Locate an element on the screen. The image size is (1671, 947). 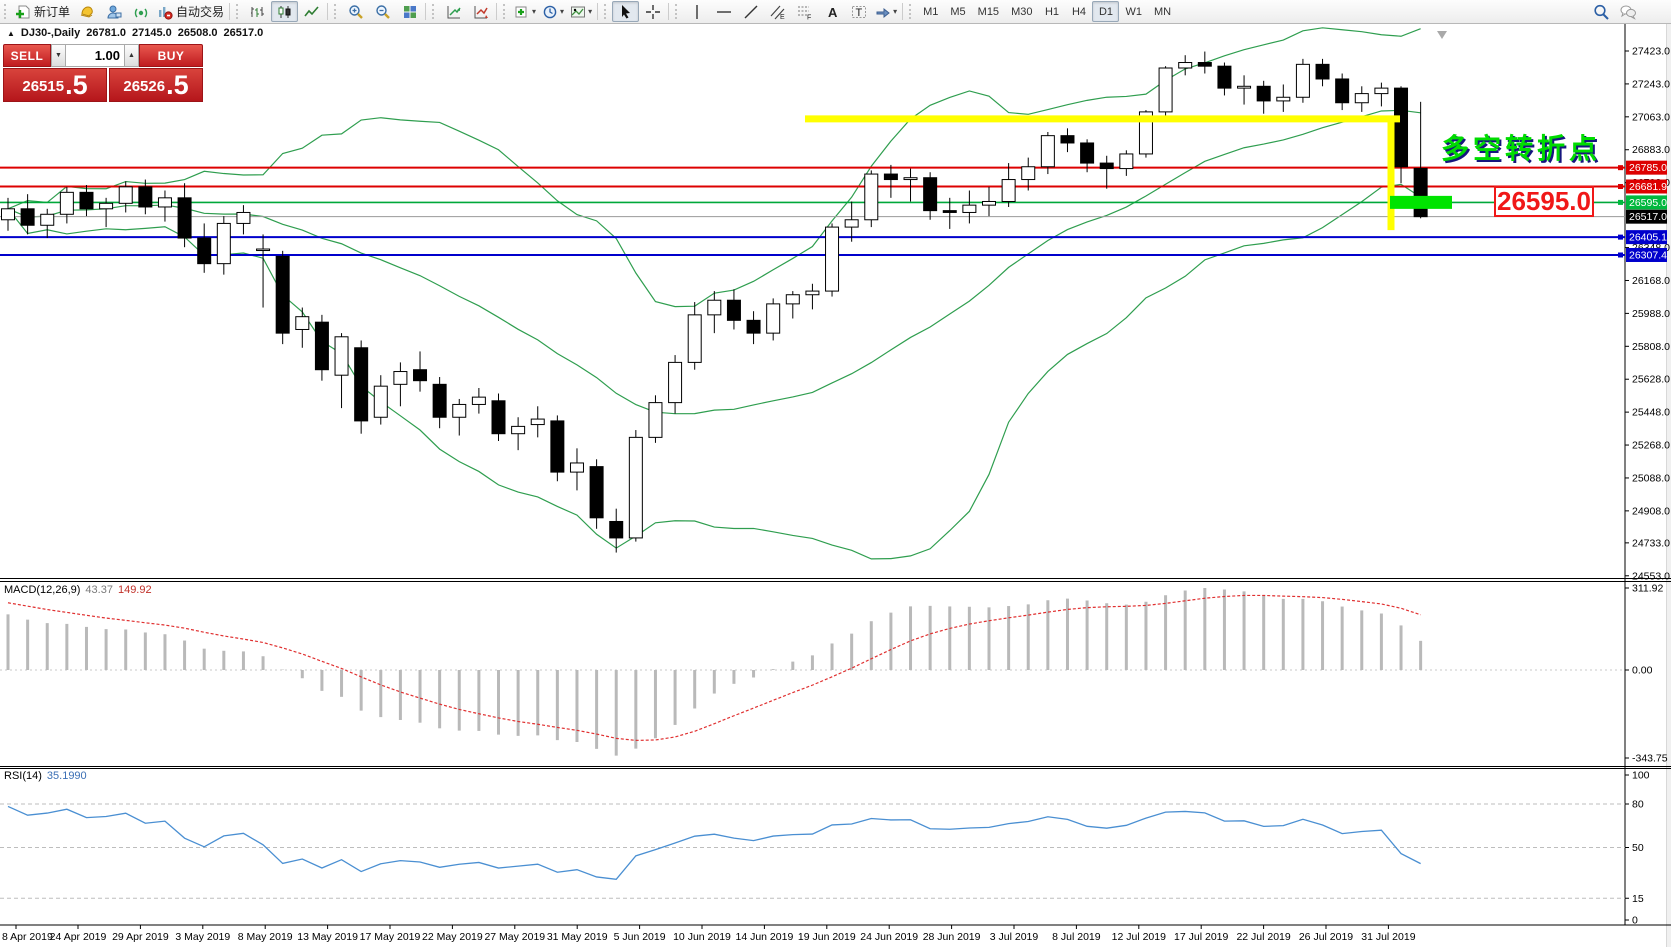
bar-chart-button is located at coordinates (257, 11).